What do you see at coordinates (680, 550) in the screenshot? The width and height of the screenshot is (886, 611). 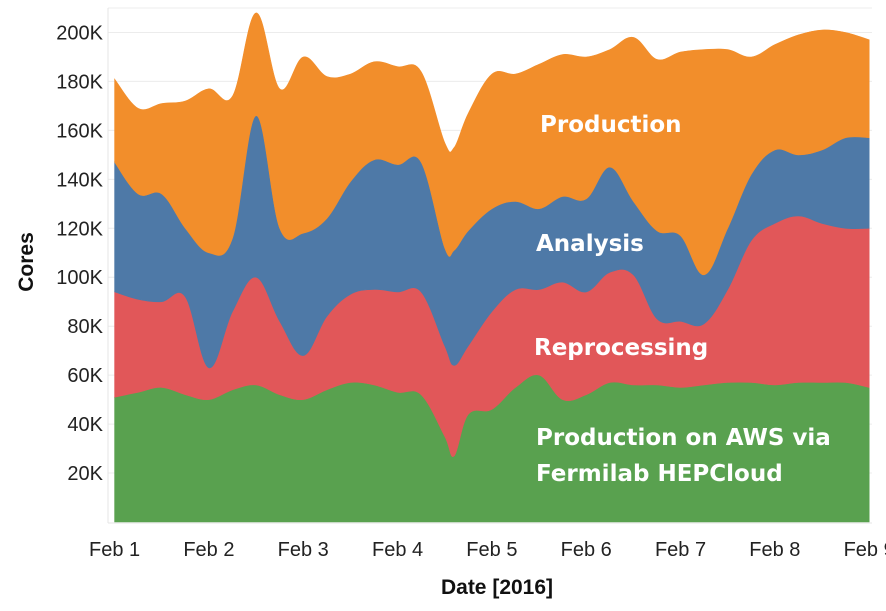 I see `x-tick-label: Feb 7` at bounding box center [680, 550].